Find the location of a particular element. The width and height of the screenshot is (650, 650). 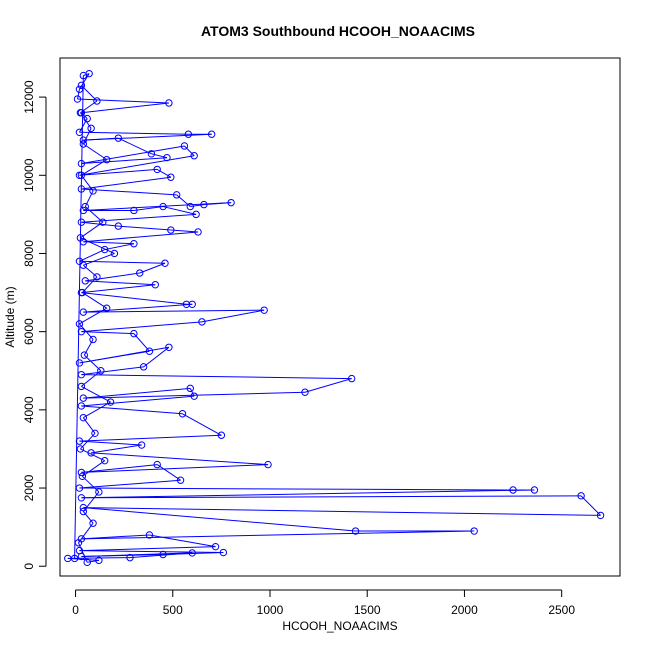

y-tick-label: 10000 is located at coordinates (29, 175).